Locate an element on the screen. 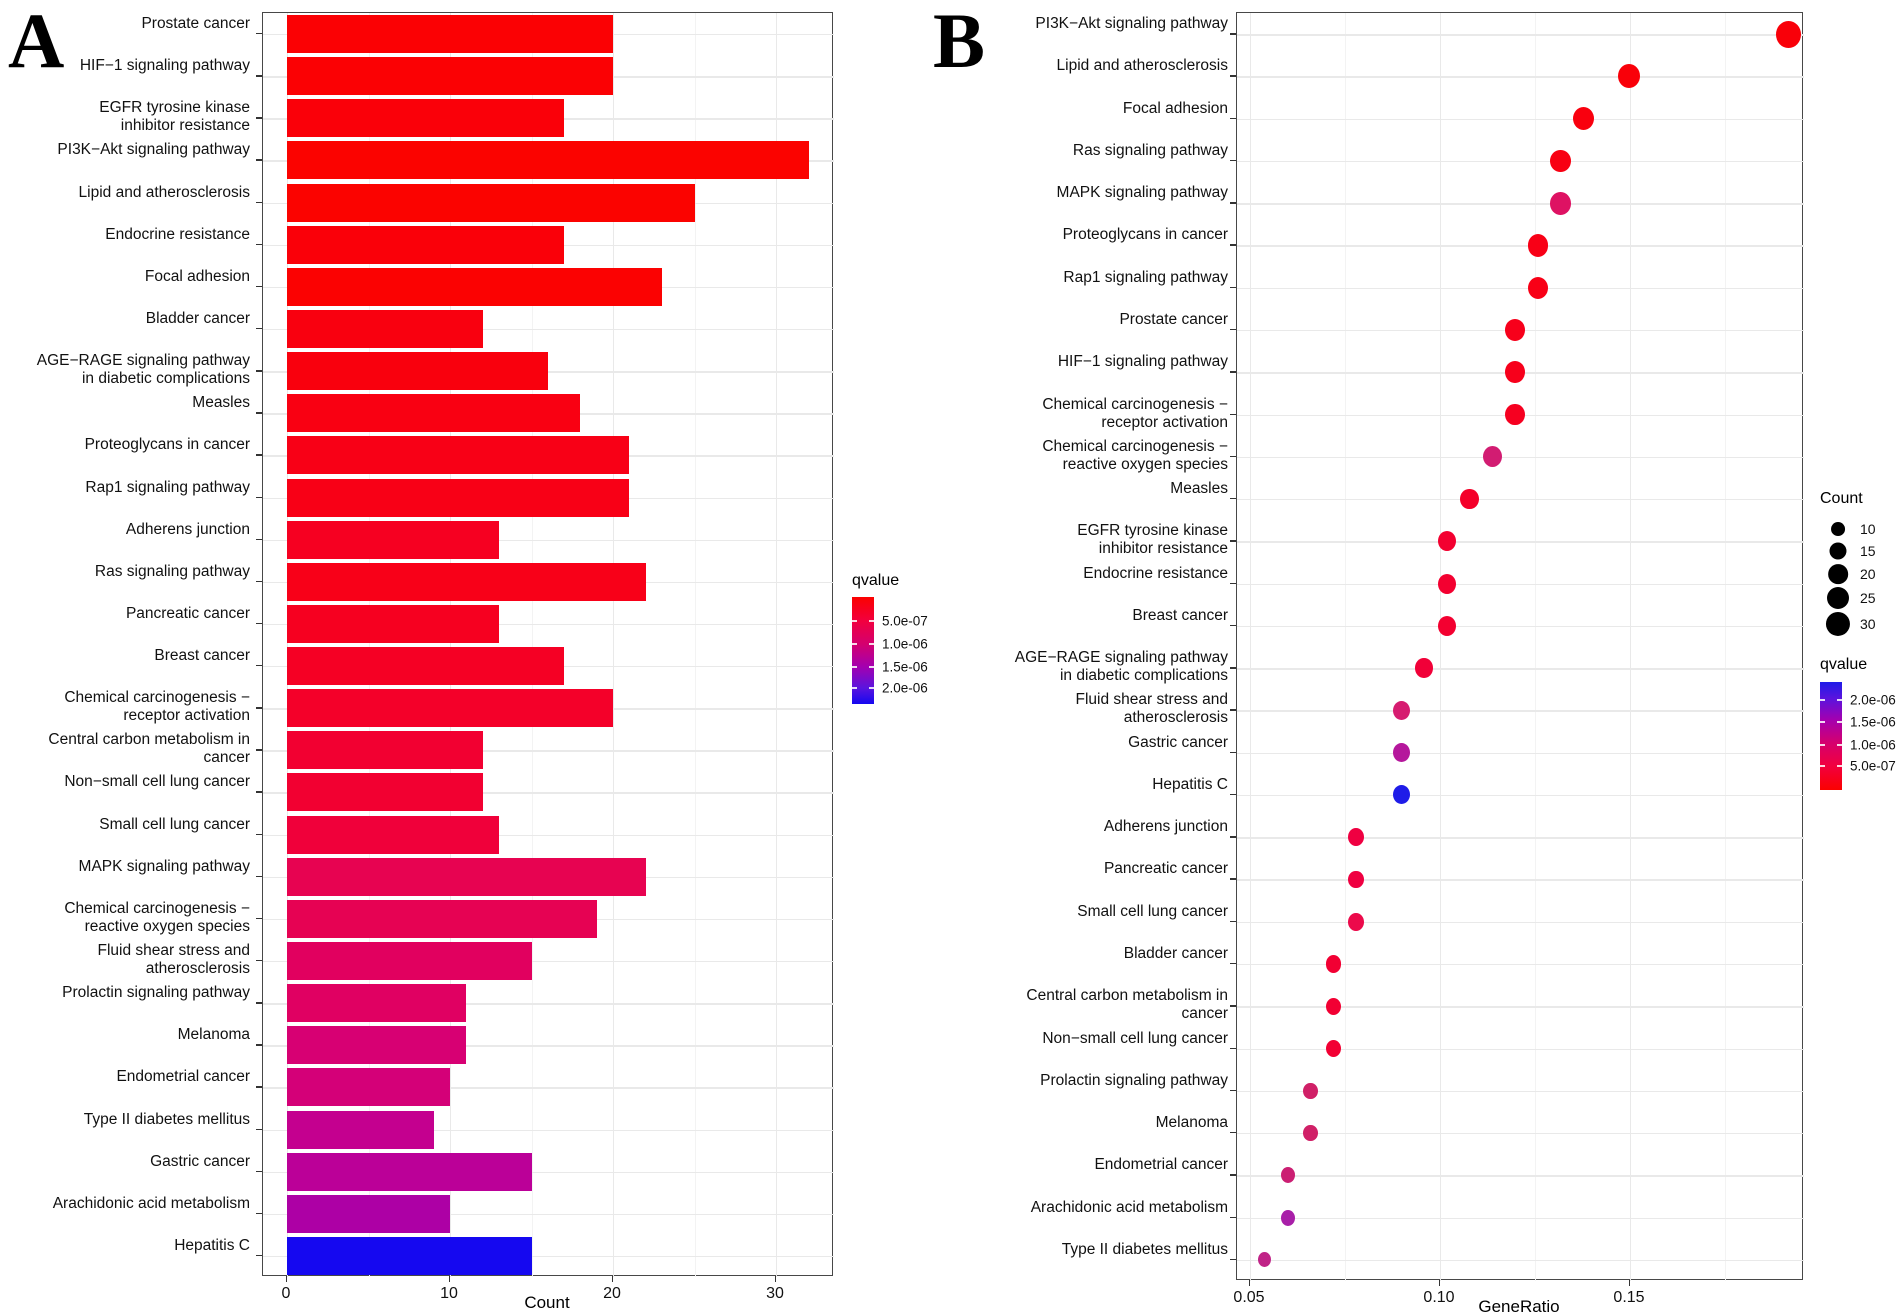 Image resolution: width=1896 pixels, height=1316 pixels. bar-central-carbon-metabolism-in-cancer is located at coordinates (385, 750).